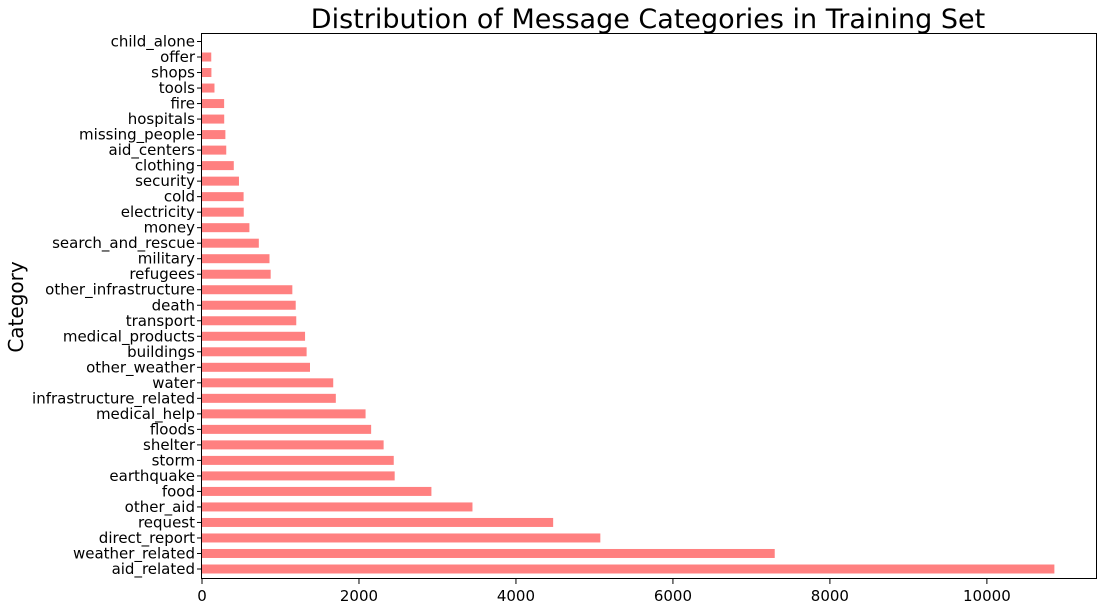 This screenshot has width=1105, height=606. I want to click on bar-request, so click(378, 522).